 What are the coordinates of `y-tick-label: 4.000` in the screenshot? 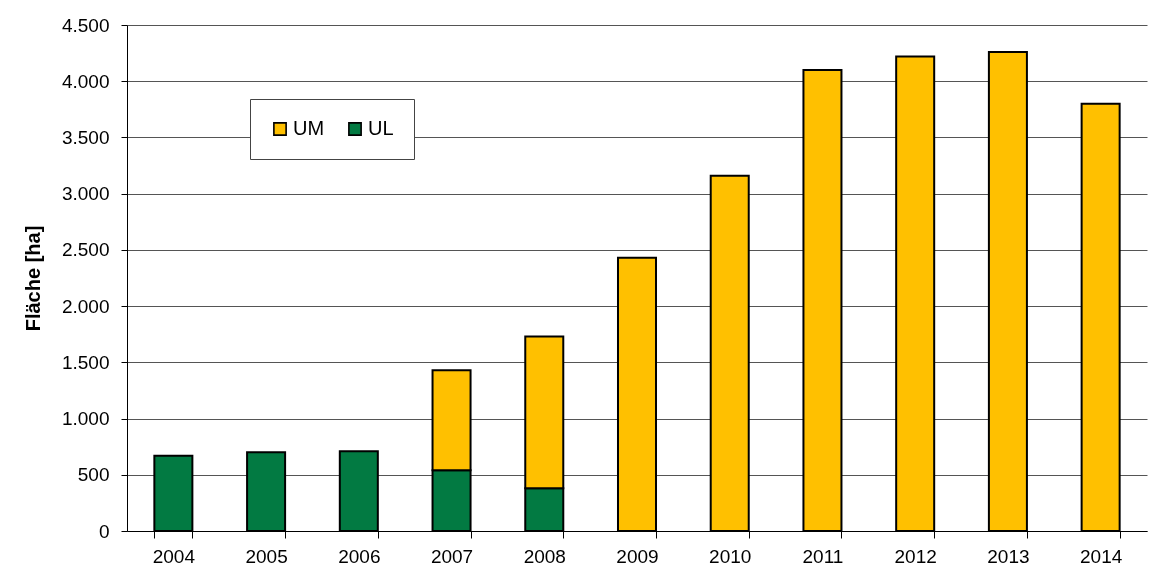 It's located at (85, 81).